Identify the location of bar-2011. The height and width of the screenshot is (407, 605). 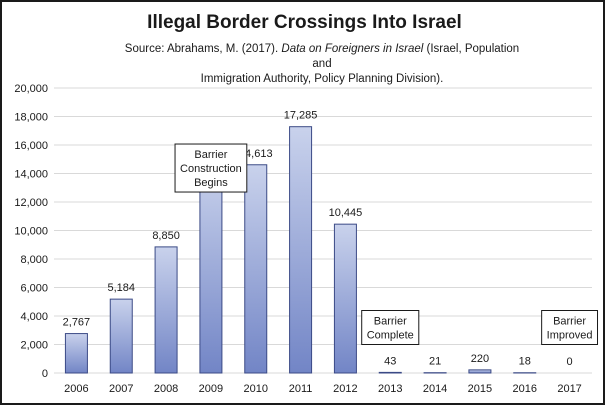
(301, 250).